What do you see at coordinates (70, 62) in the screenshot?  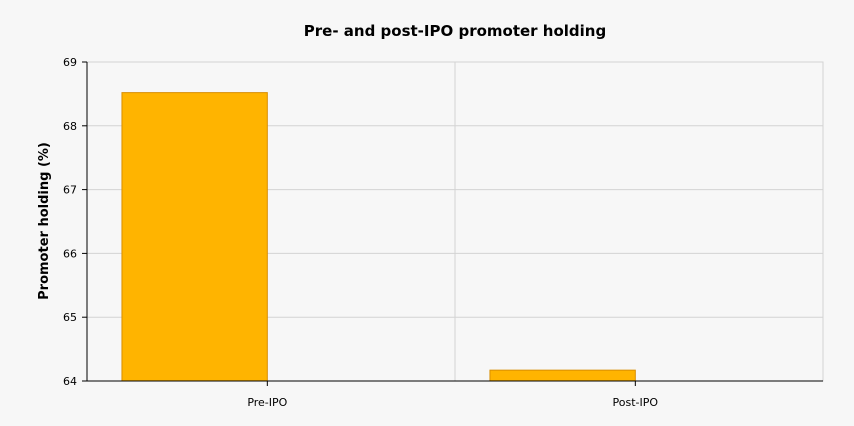 I see `y-tick-label: 69` at bounding box center [70, 62].